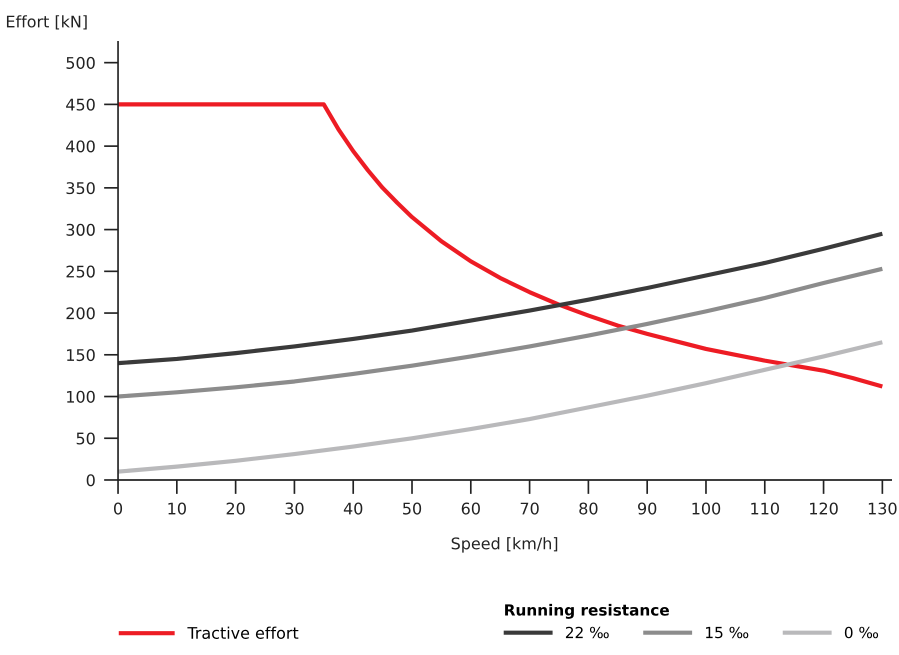 The height and width of the screenshot is (655, 899). I want to click on x-tick-label: 110, so click(765, 508).